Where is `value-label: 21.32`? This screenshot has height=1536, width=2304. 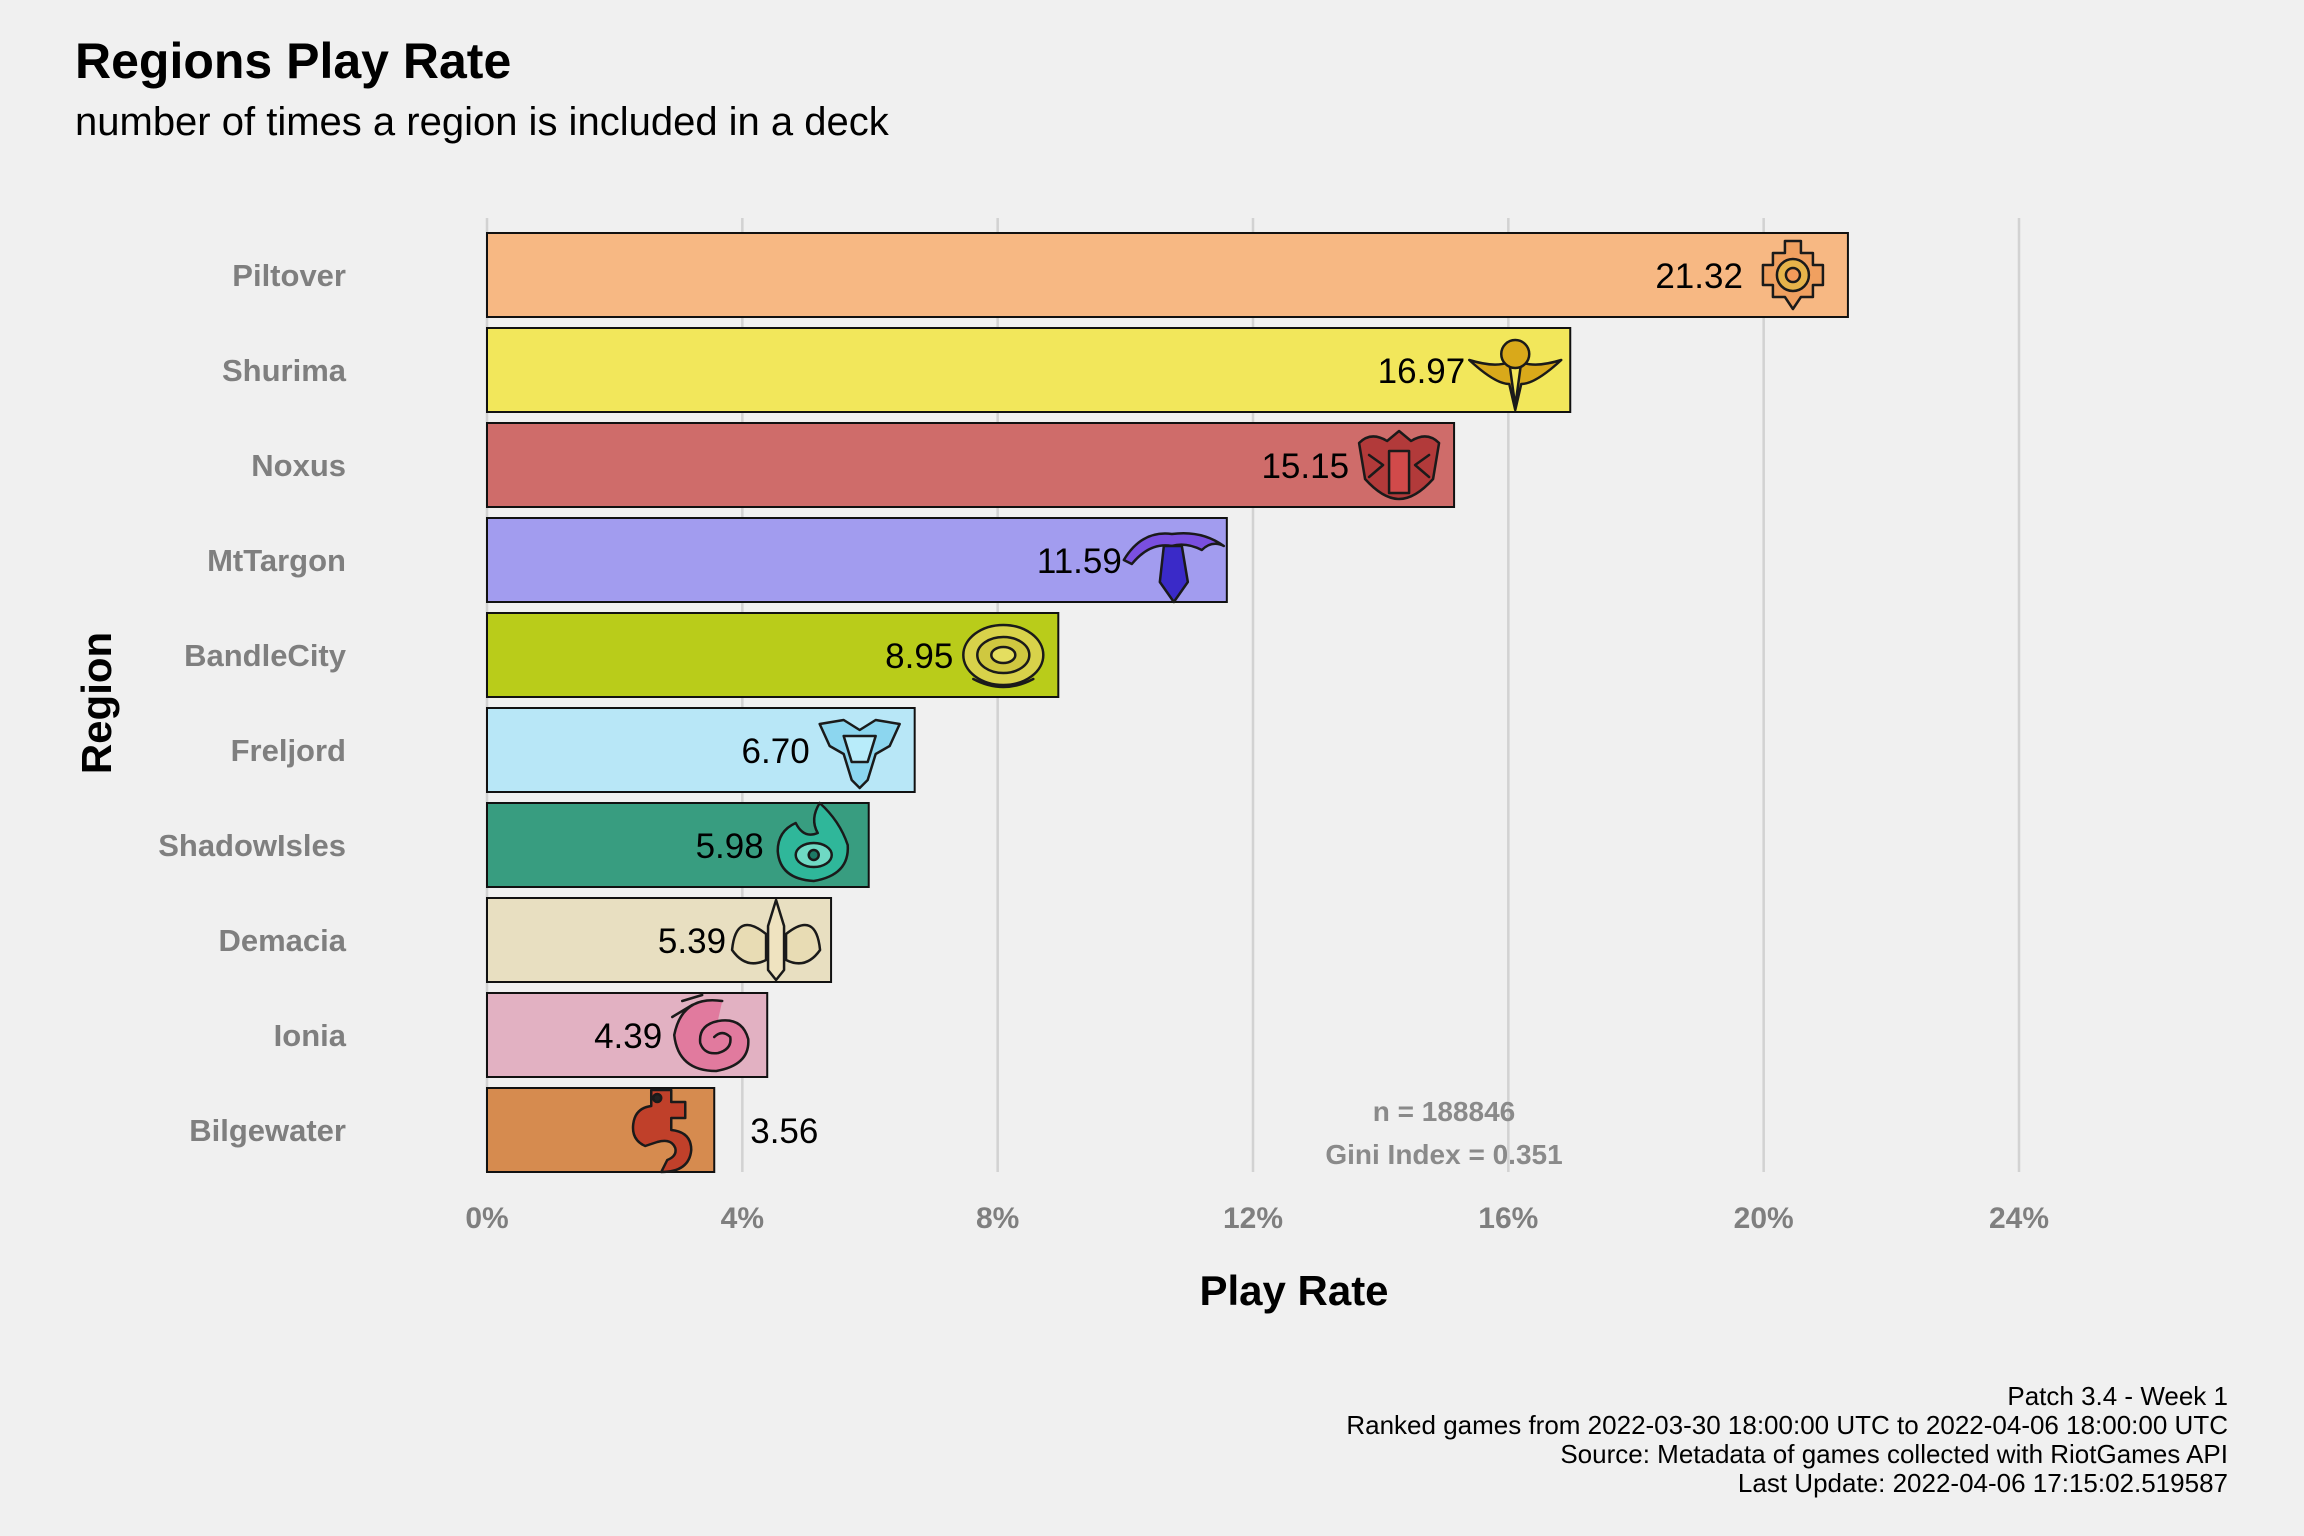 value-label: 21.32 is located at coordinates (1699, 276).